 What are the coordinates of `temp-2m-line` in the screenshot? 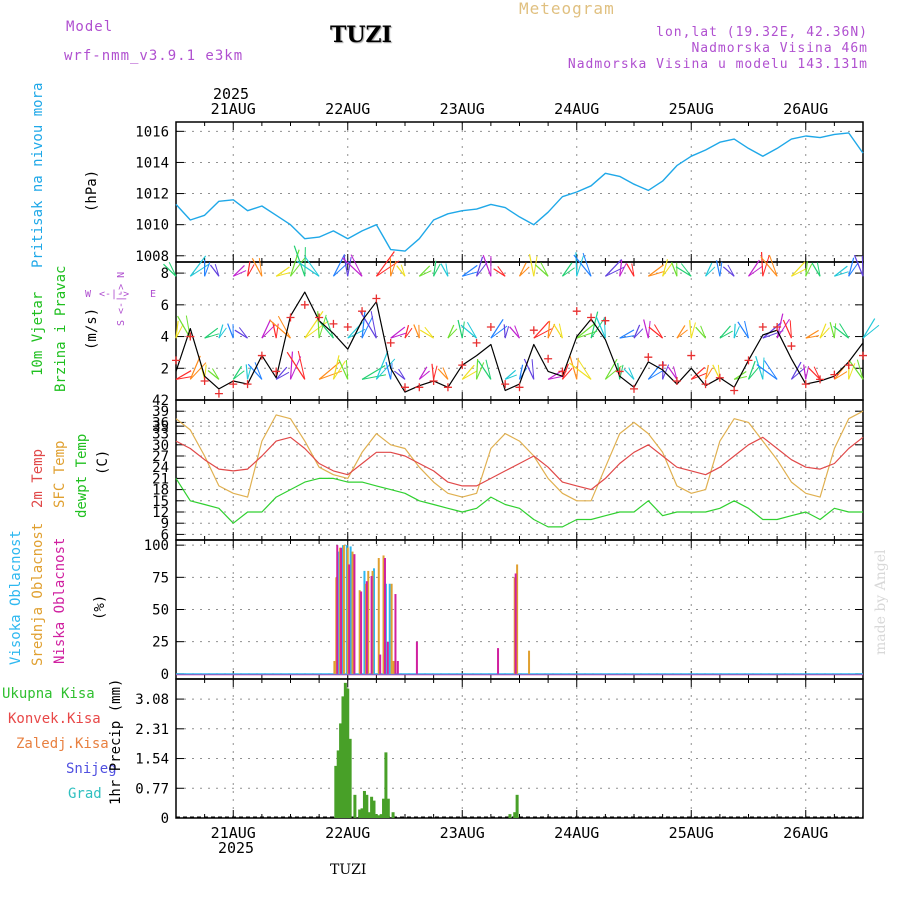 It's located at (519, 463).